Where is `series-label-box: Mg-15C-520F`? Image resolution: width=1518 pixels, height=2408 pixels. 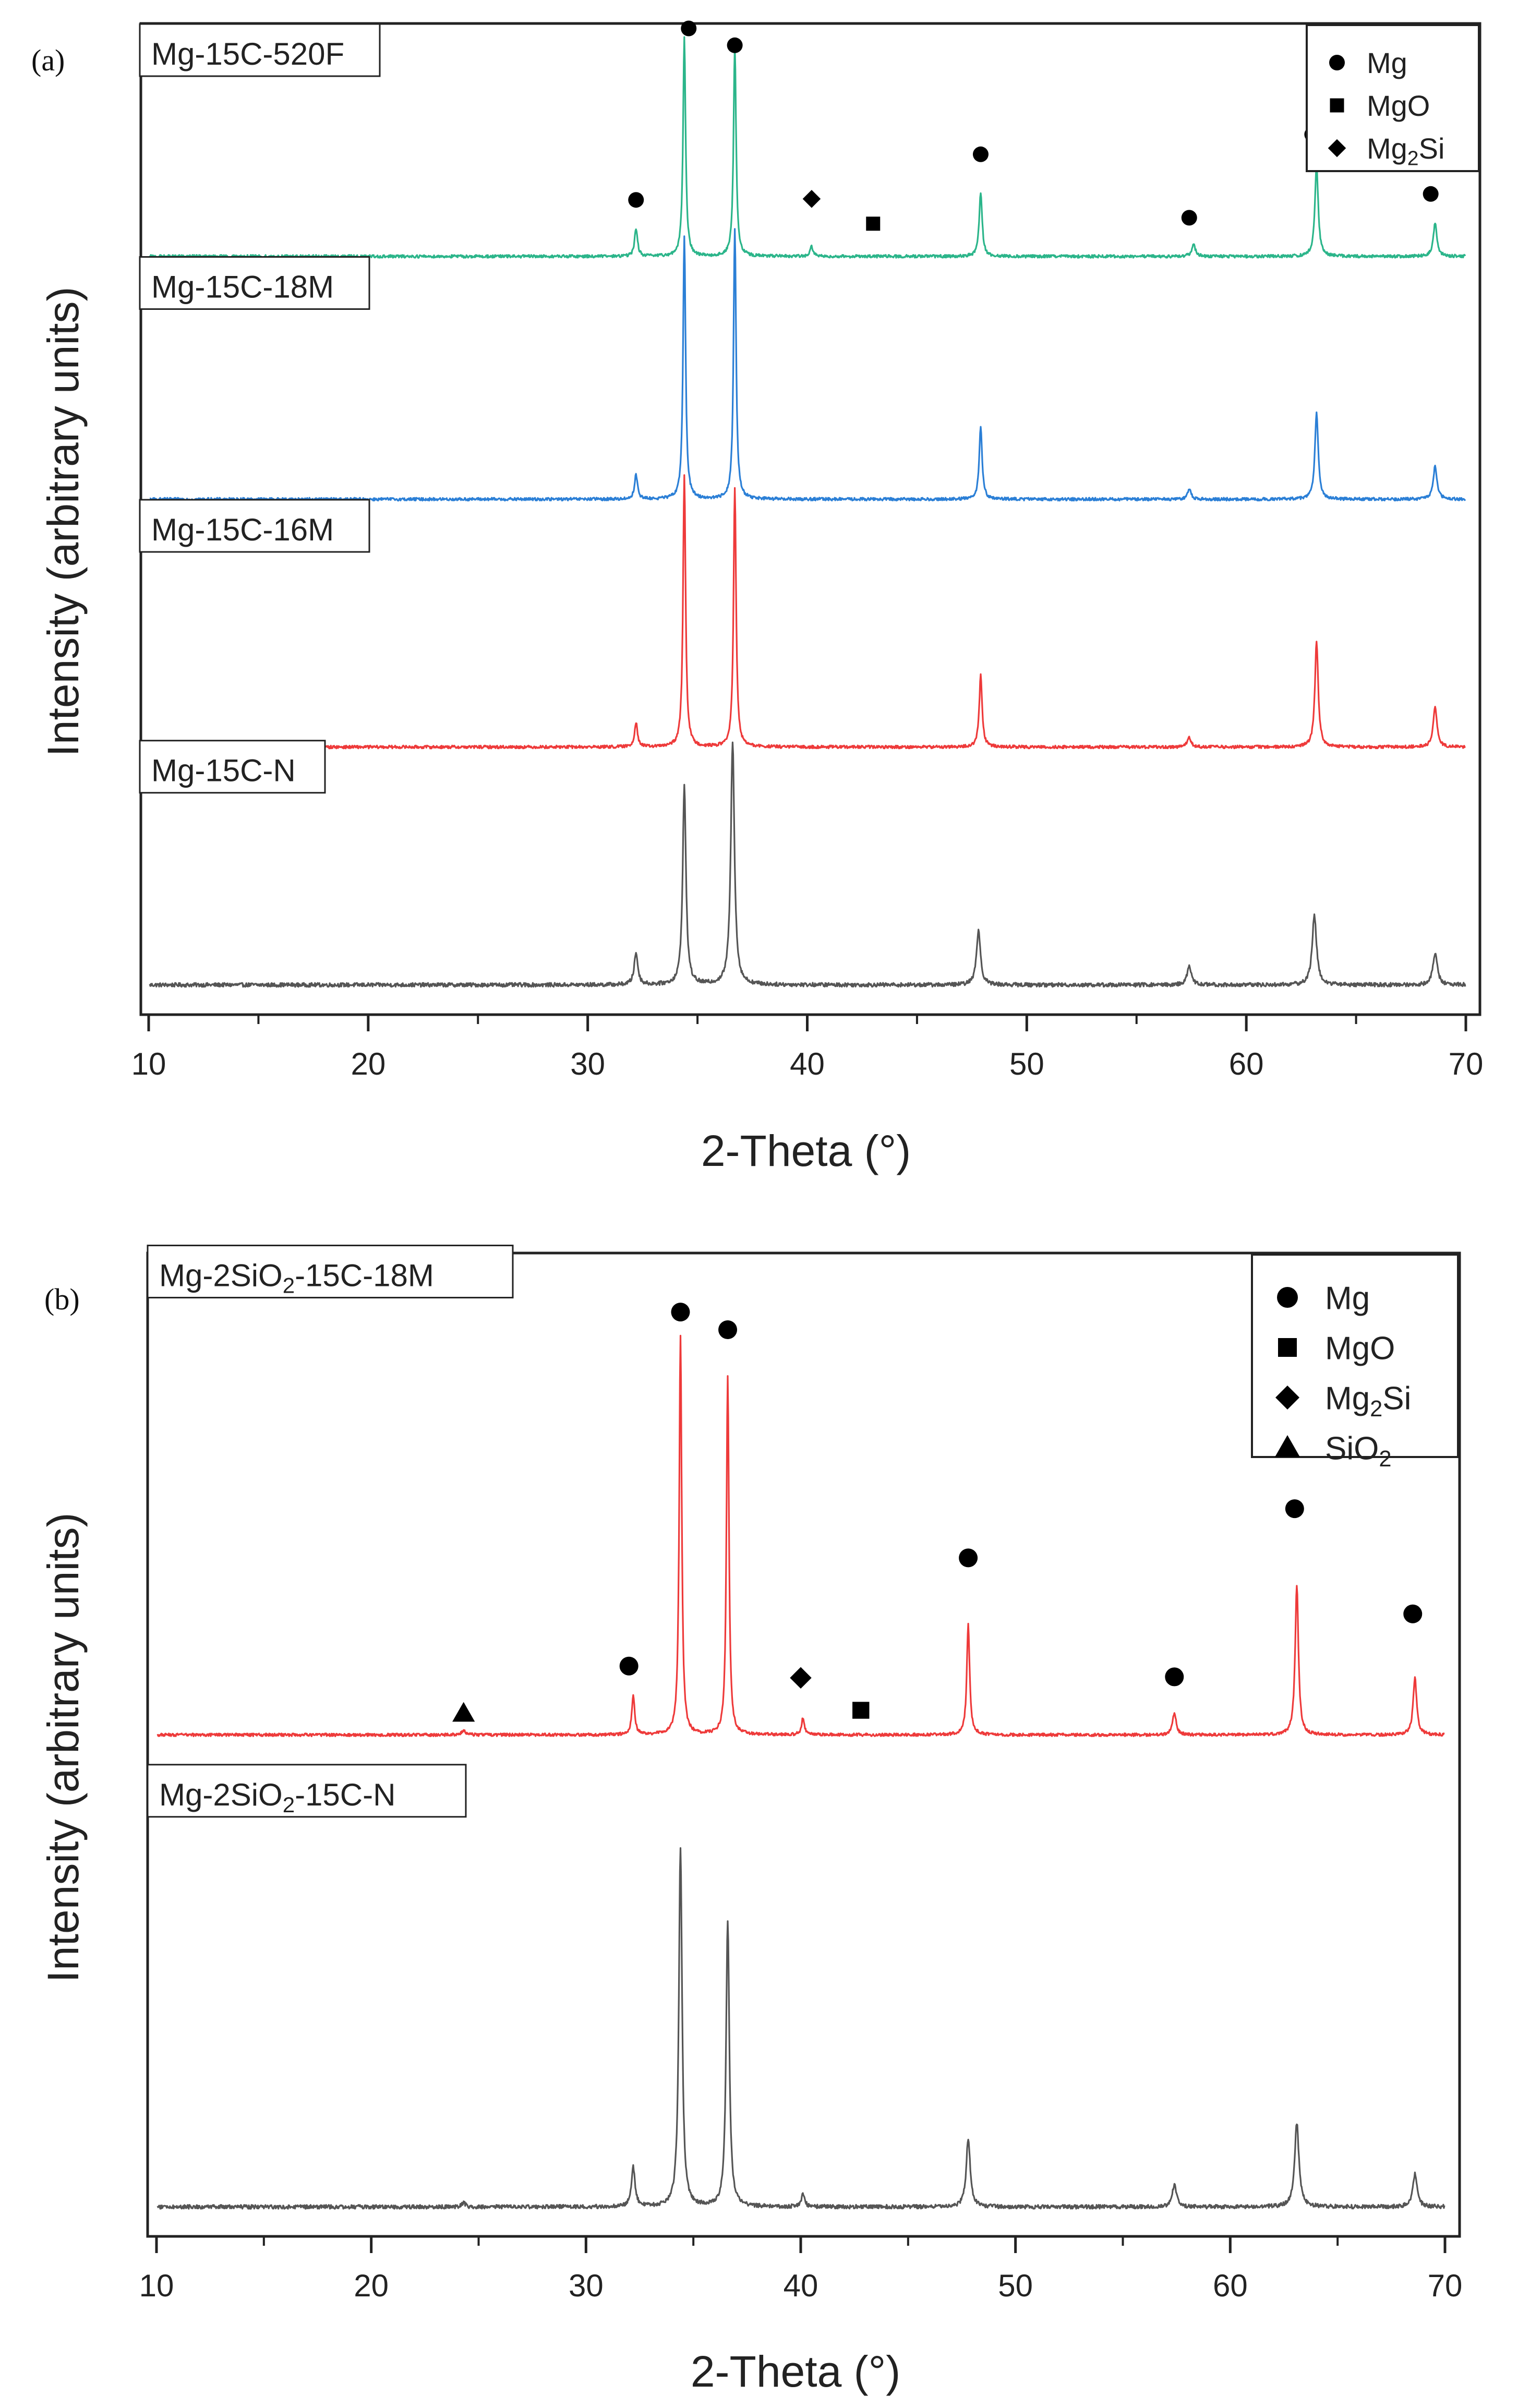 series-label-box: Mg-15C-520F is located at coordinates (260, 50).